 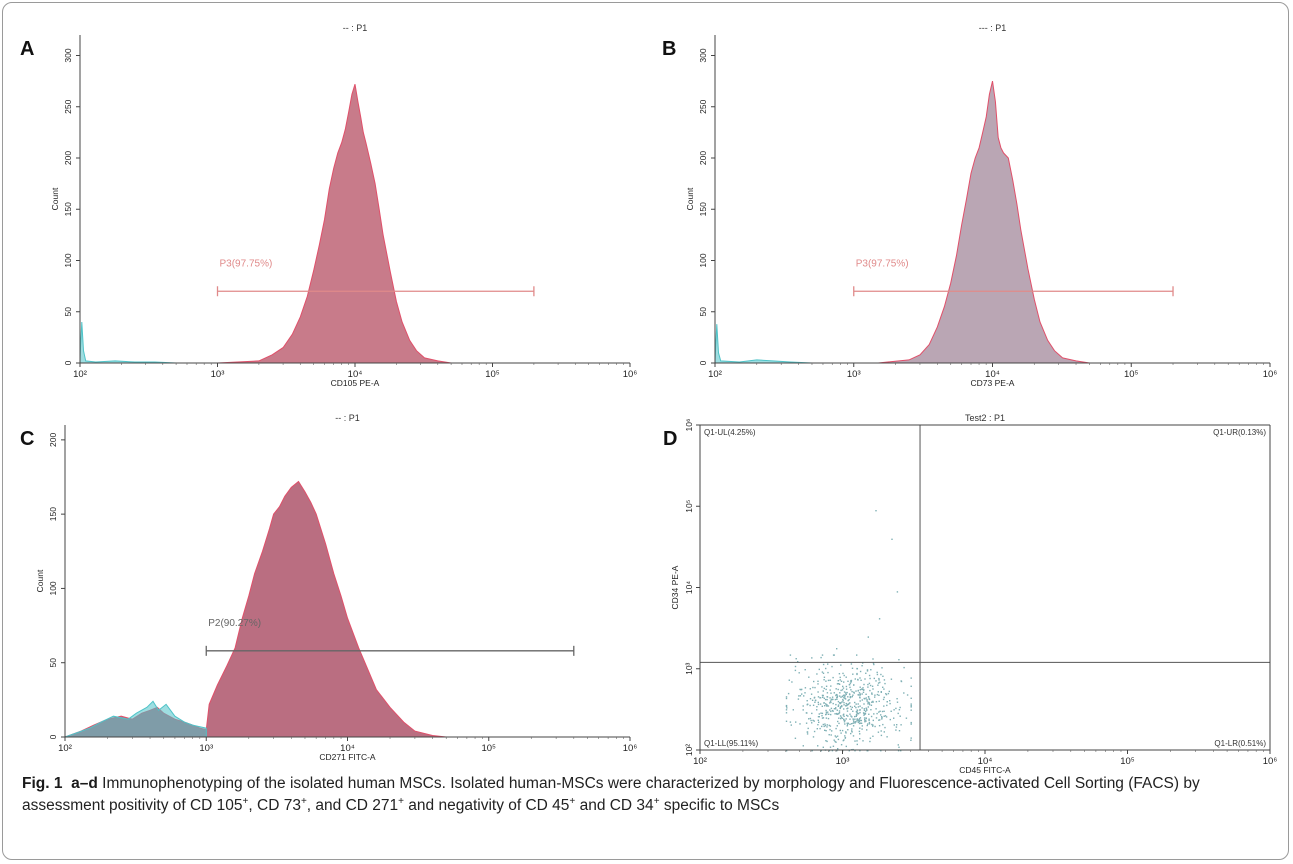 What do you see at coordinates (355, 374) in the screenshot?
I see `x-tick-label-a: 10⁴` at bounding box center [355, 374].